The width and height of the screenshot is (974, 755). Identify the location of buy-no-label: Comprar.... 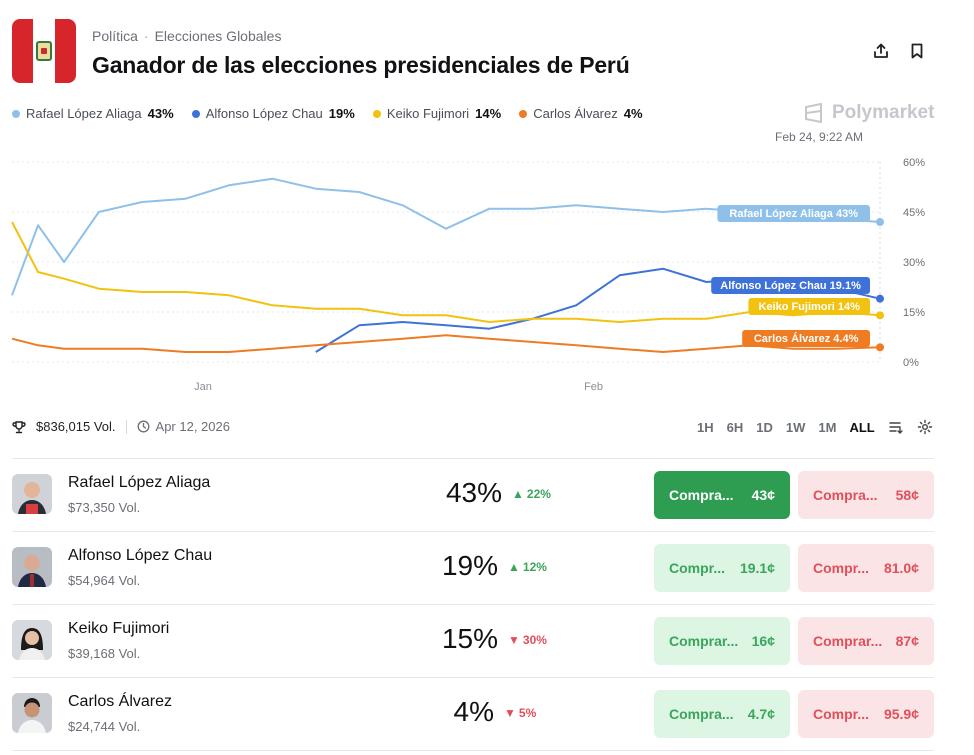
(848, 641).